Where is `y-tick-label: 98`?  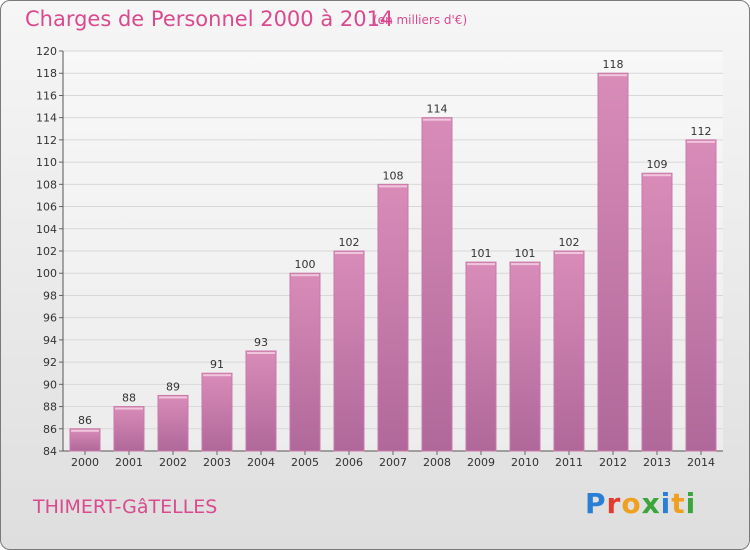
y-tick-label: 98 is located at coordinates (50, 295).